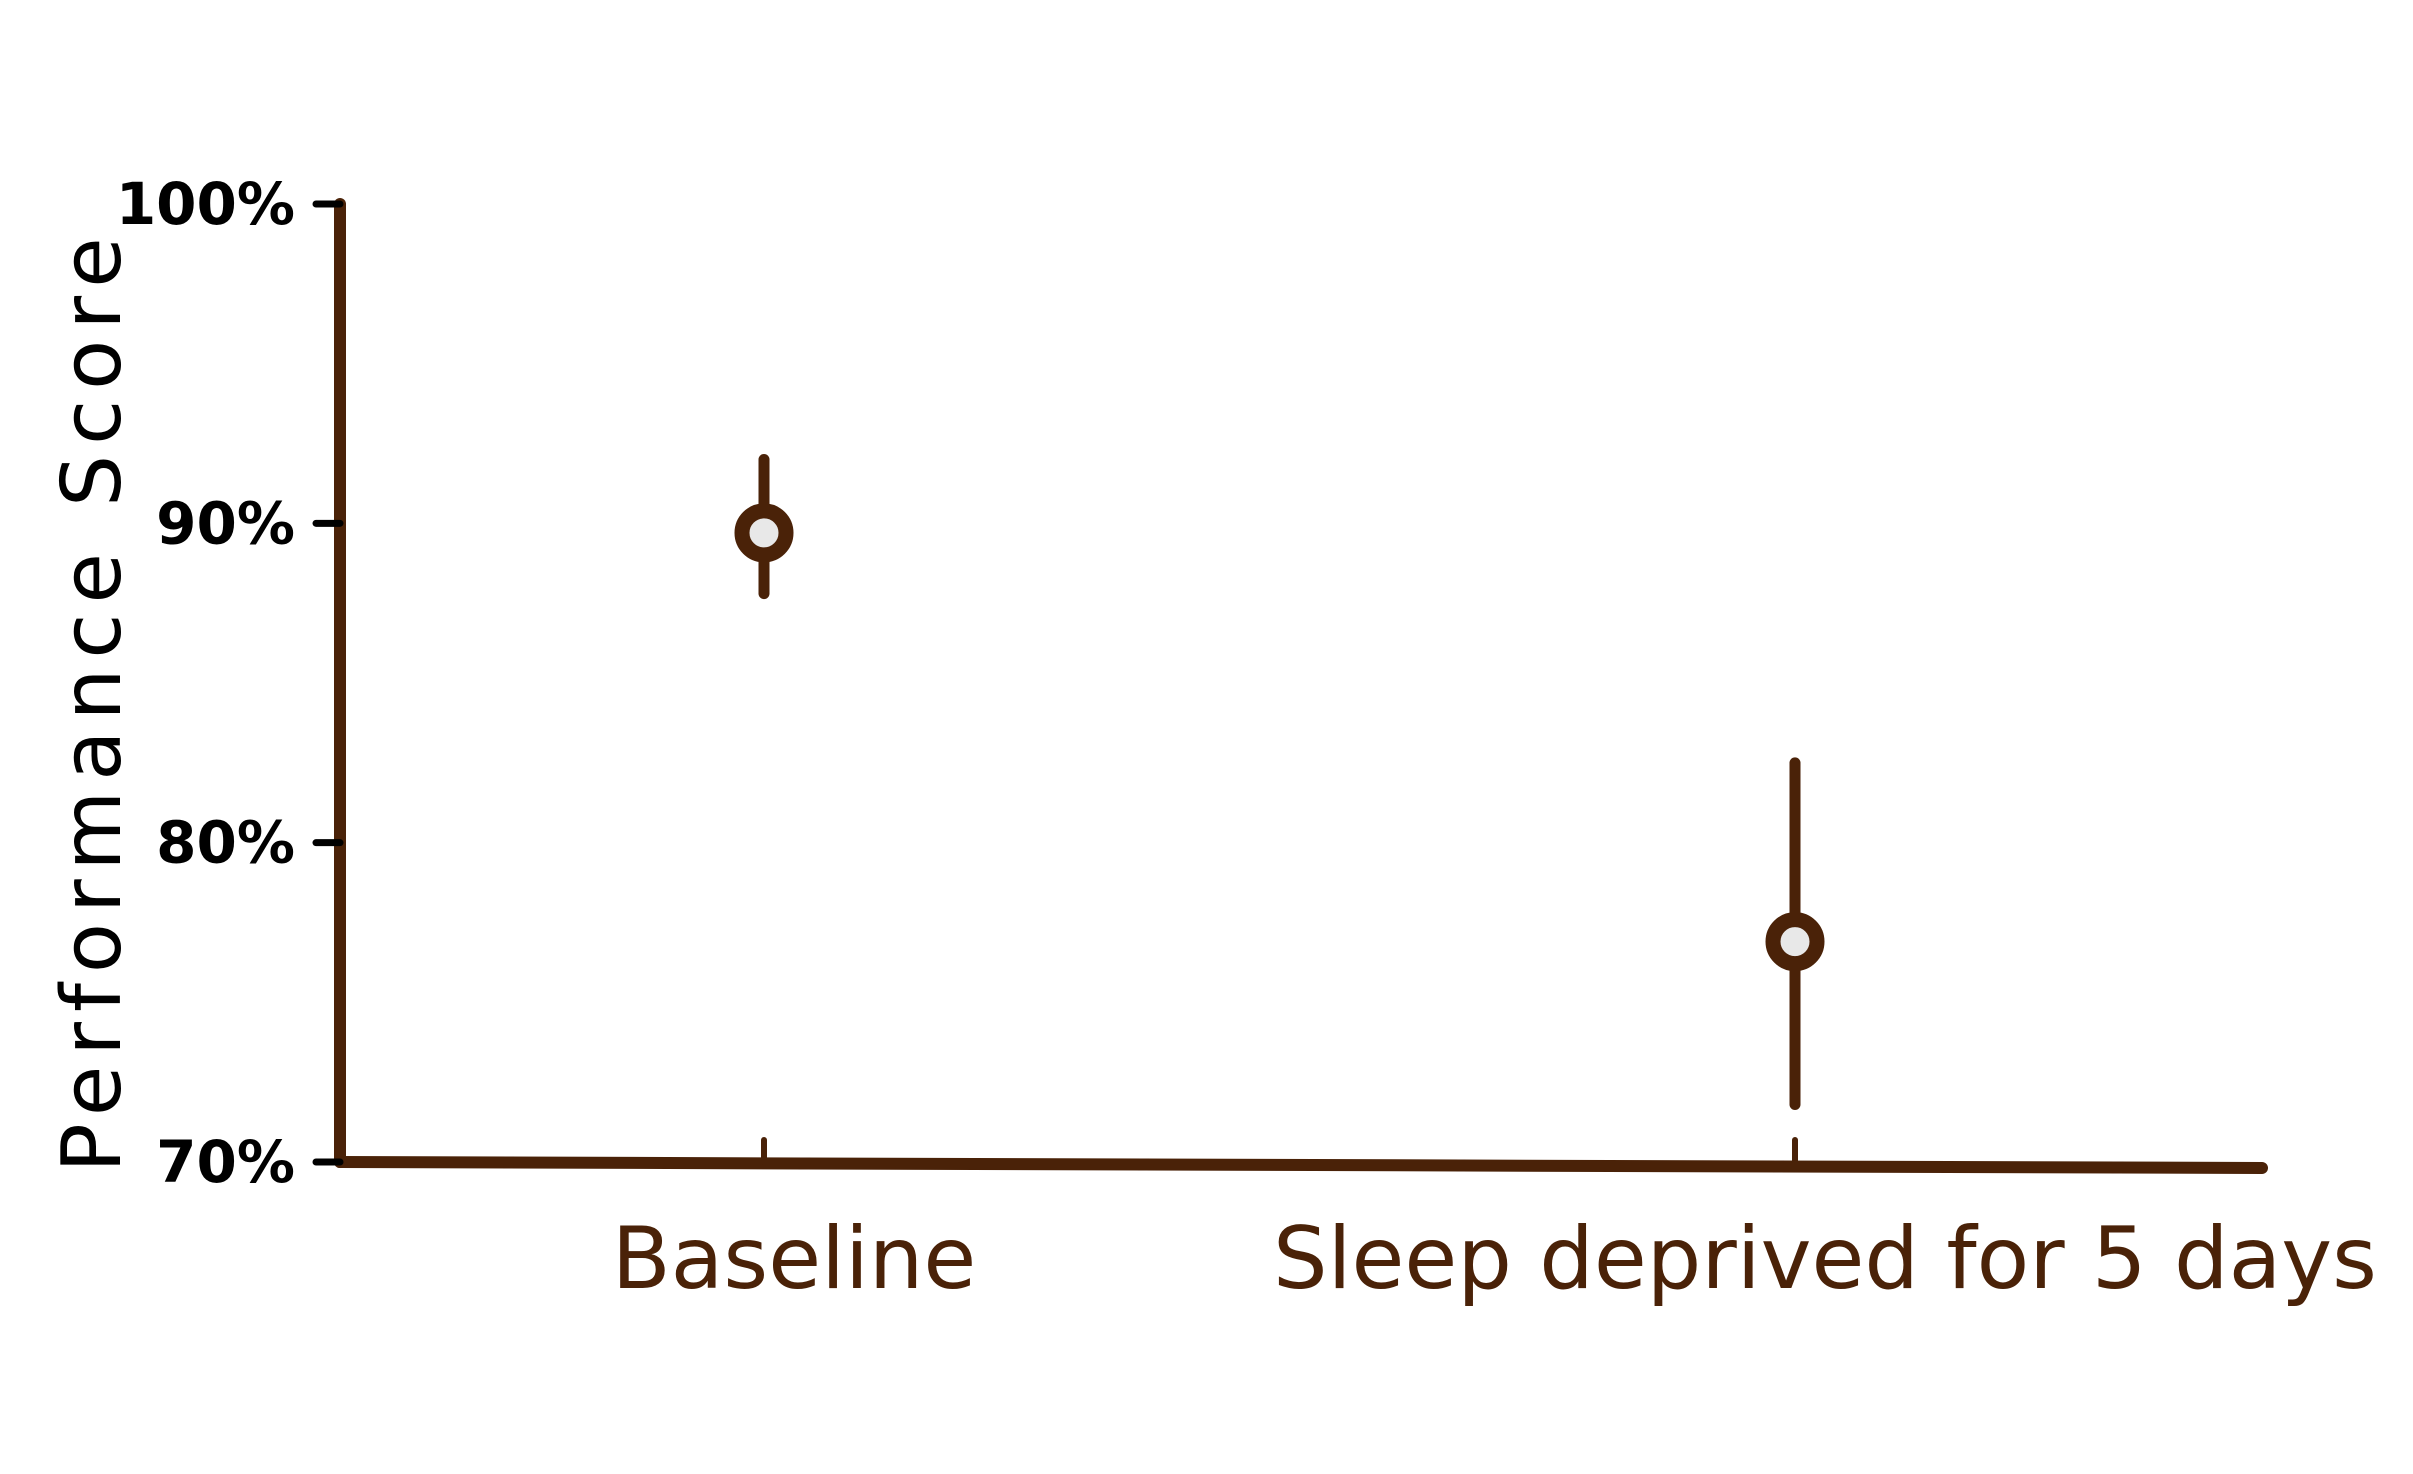 The image size is (2413, 1474). I want to click on x-category-label: Baseline, so click(794, 1259).